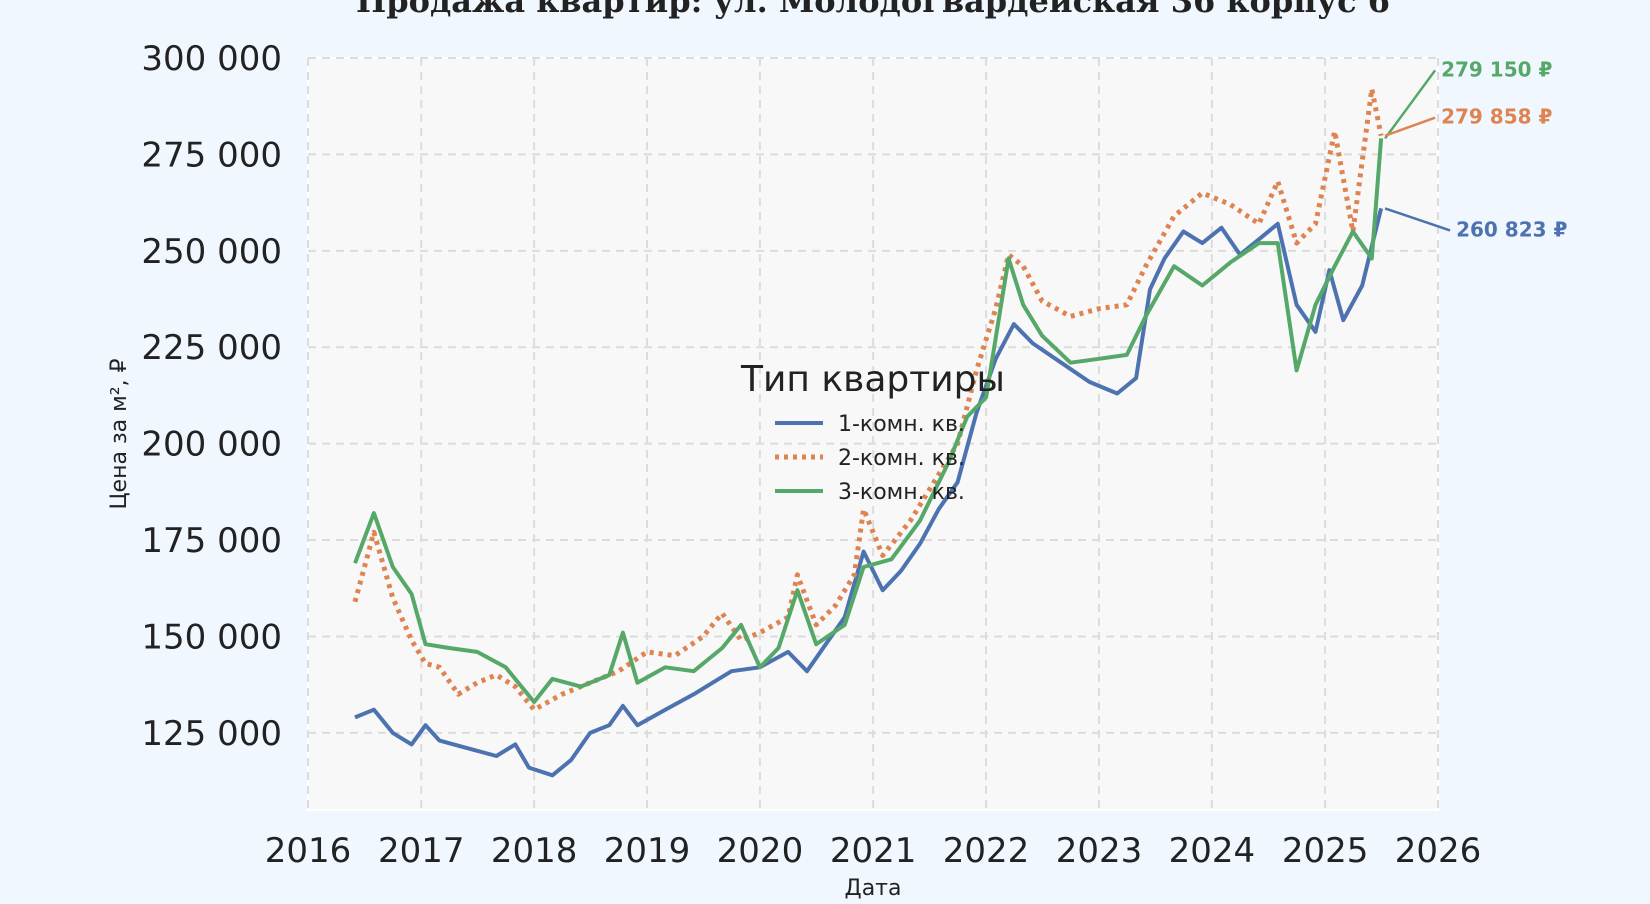  Describe the element at coordinates (211, 252) in the screenshot. I see `y-tick-label: 250 000` at that location.